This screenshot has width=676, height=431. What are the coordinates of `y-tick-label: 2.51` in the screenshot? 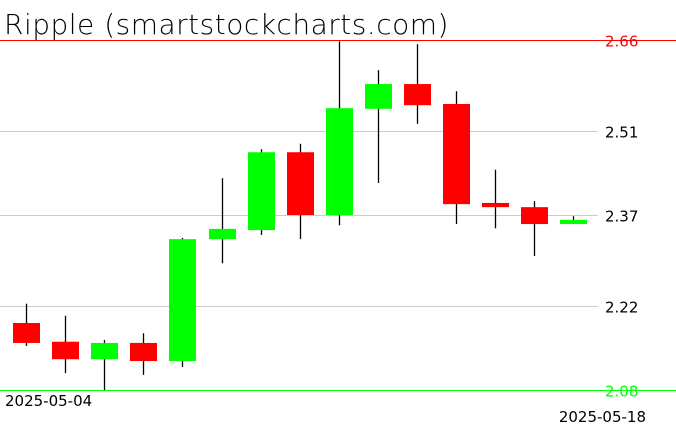 It's located at (621, 133).